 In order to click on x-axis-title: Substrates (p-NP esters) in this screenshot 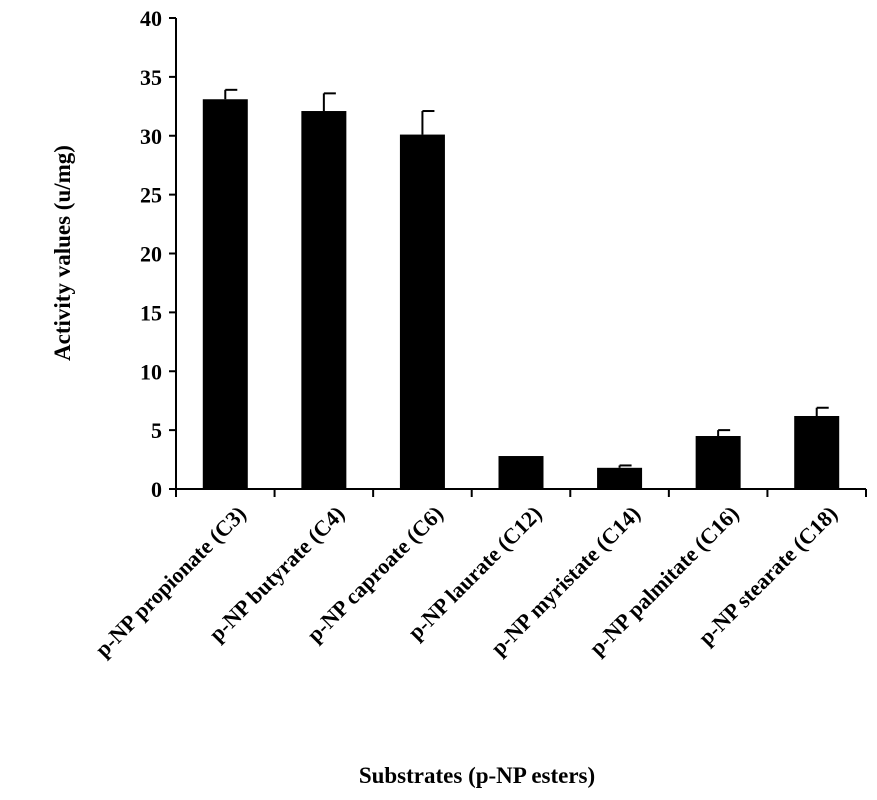, I will do `click(477, 775)`.